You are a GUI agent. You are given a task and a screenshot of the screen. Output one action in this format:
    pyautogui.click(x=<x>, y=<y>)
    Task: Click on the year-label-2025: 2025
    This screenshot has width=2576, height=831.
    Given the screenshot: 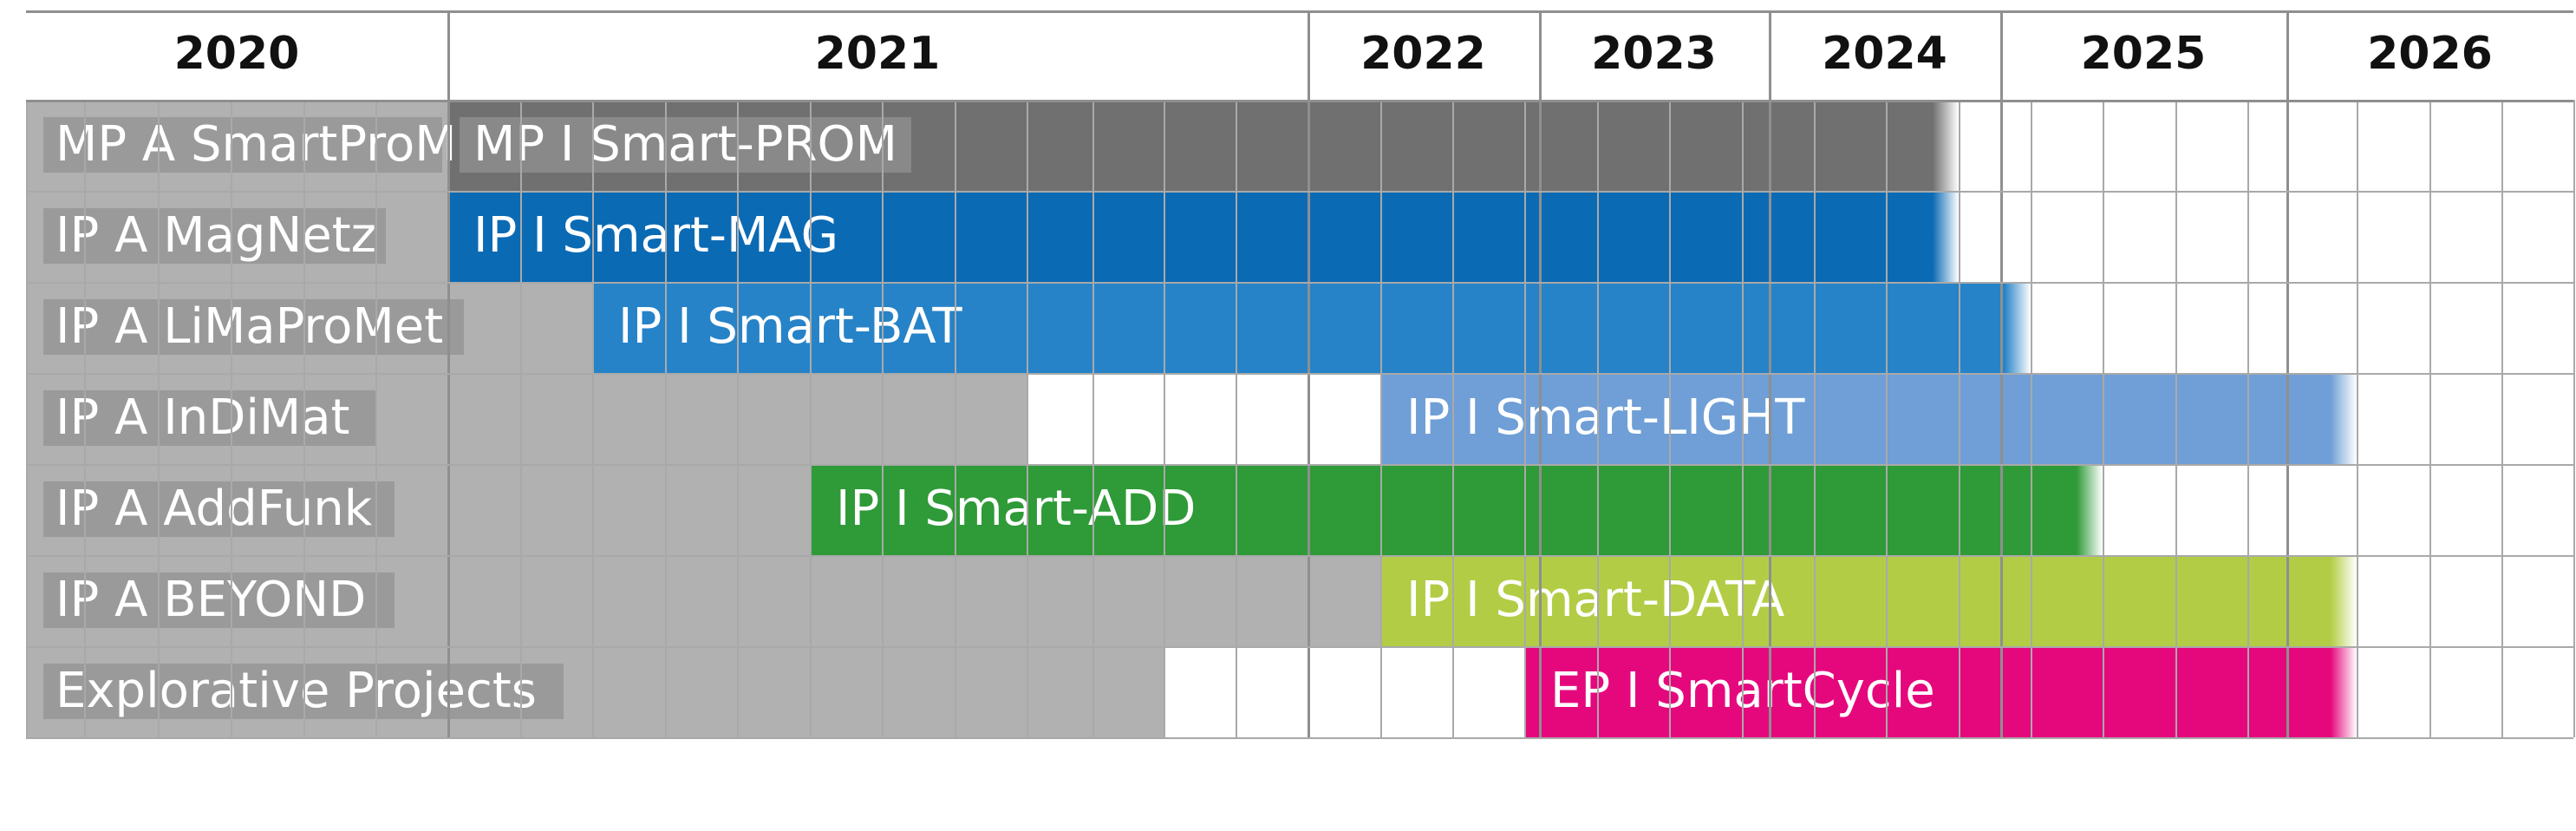 What is the action you would take?
    pyautogui.click(x=2144, y=54)
    